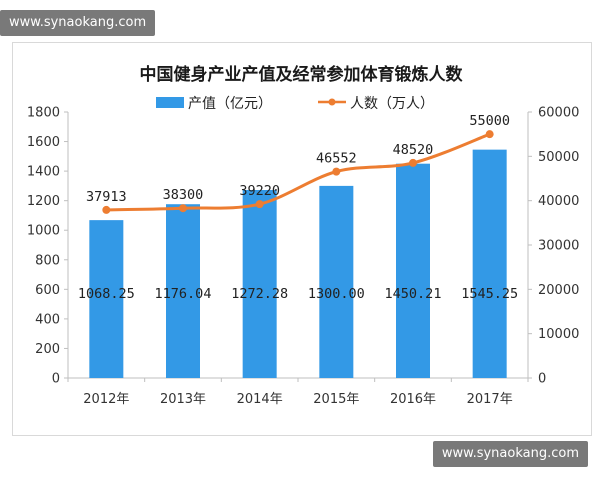  What do you see at coordinates (489, 294) in the screenshot?
I see `bar-value-label: 1545.25` at bounding box center [489, 294].